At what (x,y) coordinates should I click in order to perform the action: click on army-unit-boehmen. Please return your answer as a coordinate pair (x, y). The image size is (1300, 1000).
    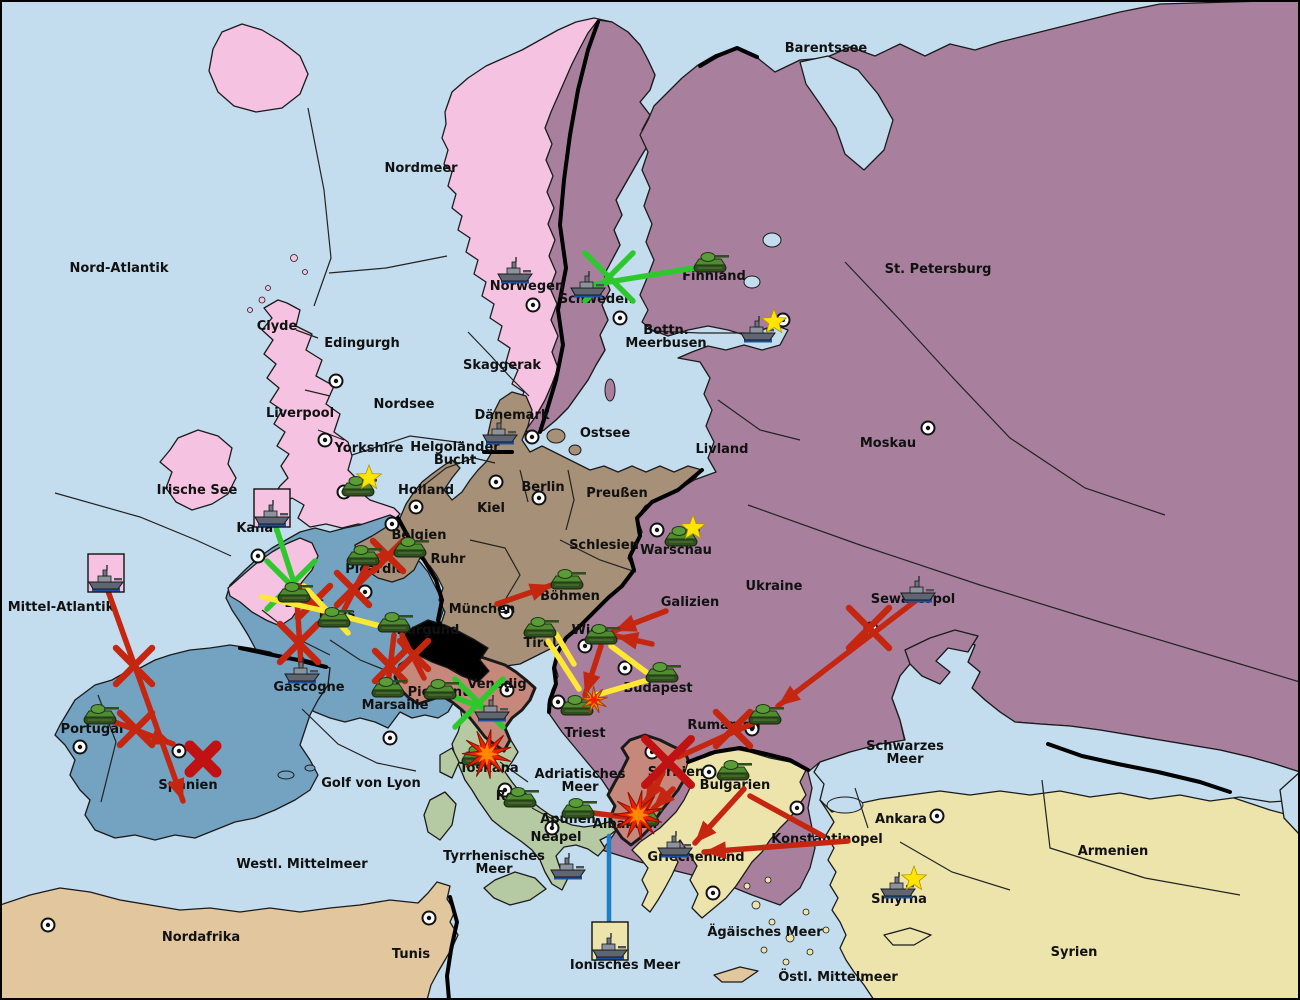
    Looking at the image, I should click on (568, 579).